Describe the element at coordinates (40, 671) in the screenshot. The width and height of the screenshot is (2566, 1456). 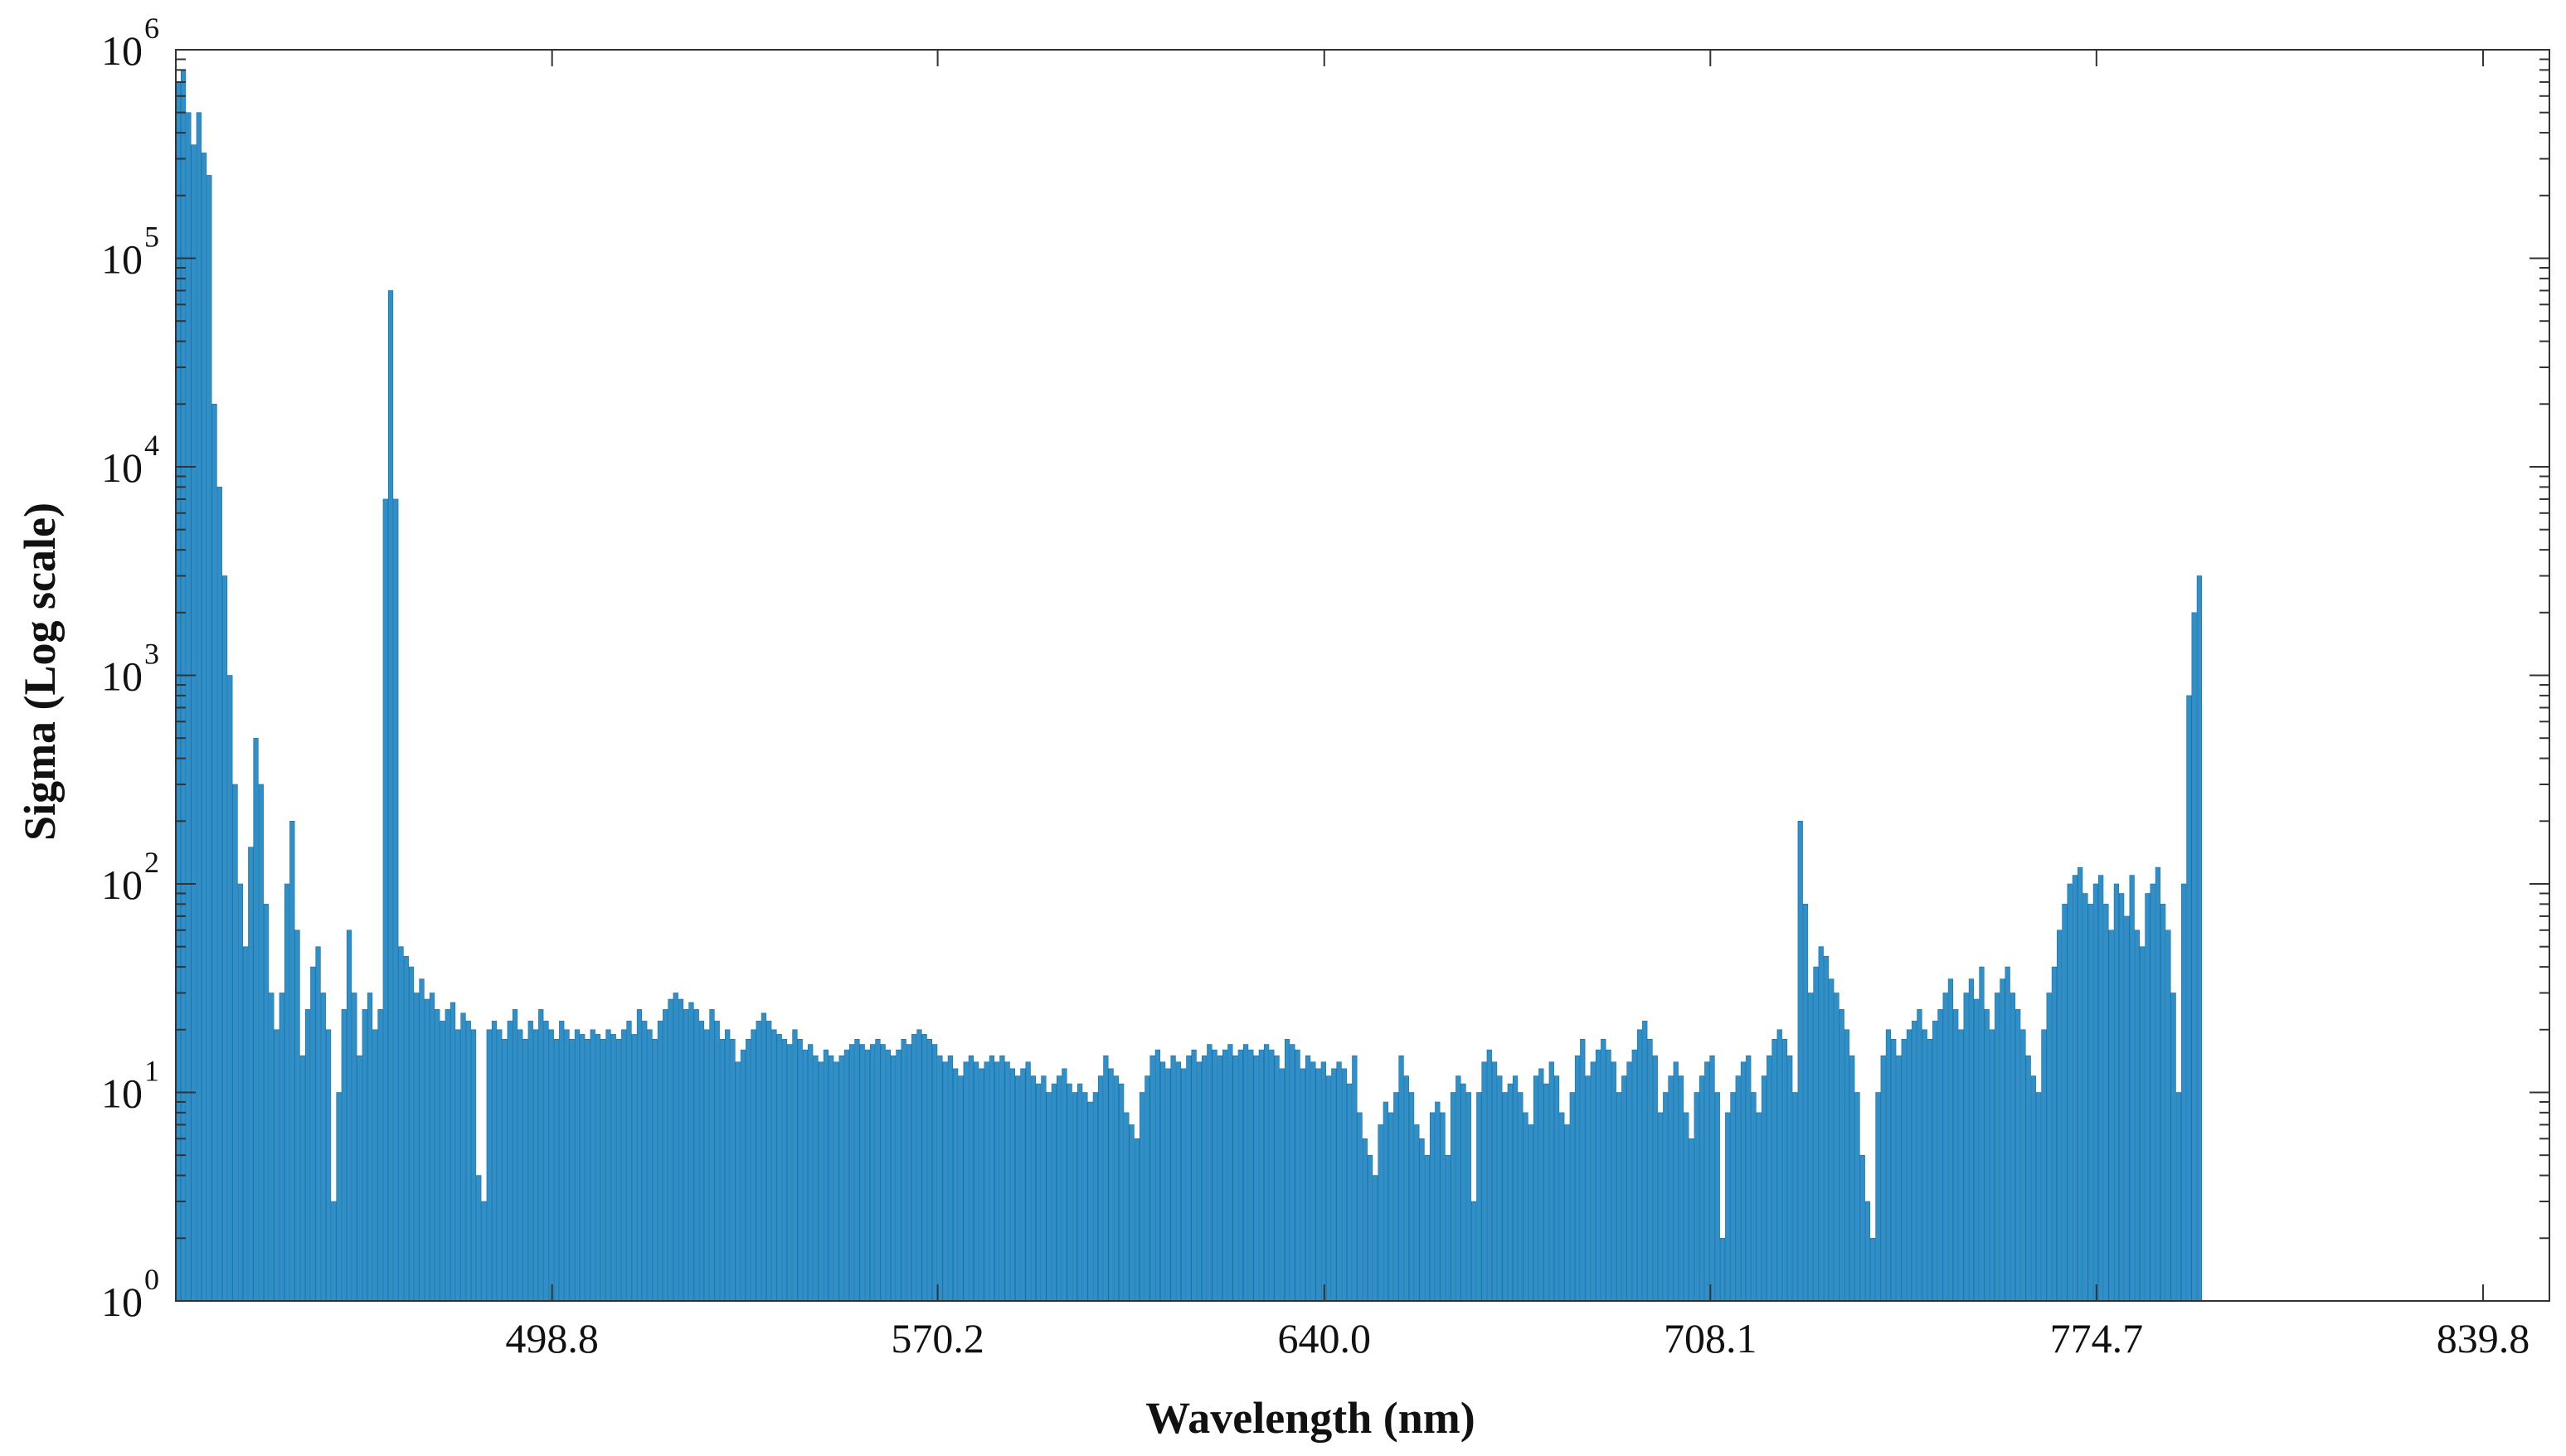
I see `y-axis-title: Sigma (Log scale)` at that location.